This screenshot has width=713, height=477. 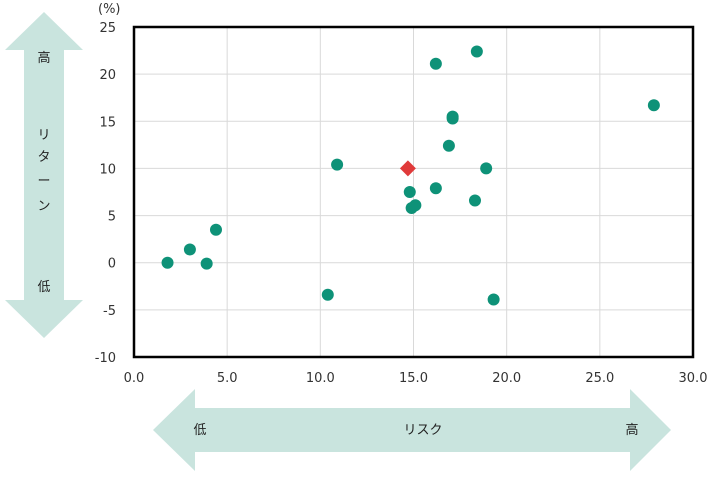 What do you see at coordinates (693, 378) in the screenshot?
I see `x-tick-label: 30.0` at bounding box center [693, 378].